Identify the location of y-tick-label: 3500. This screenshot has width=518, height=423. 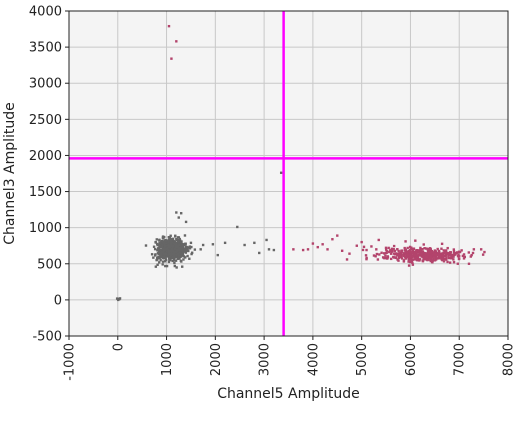
(45, 48).